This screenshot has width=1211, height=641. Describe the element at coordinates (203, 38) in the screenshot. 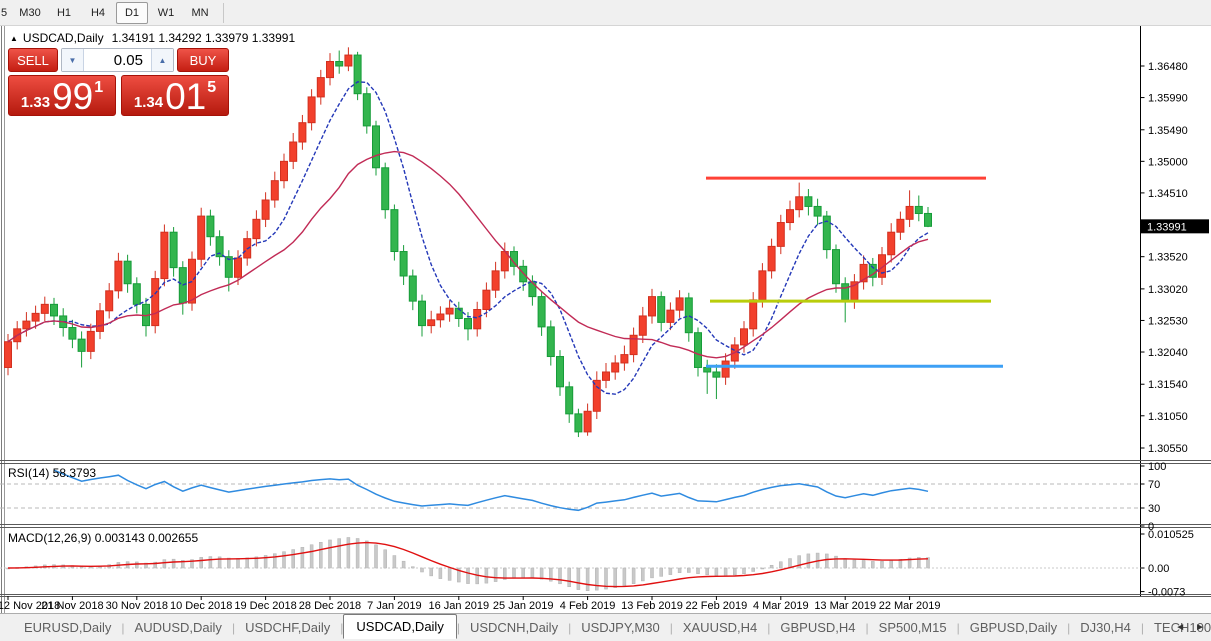

I see `ohlc-values: 1.34191 1.34292 1.33979 1.33991` at that location.